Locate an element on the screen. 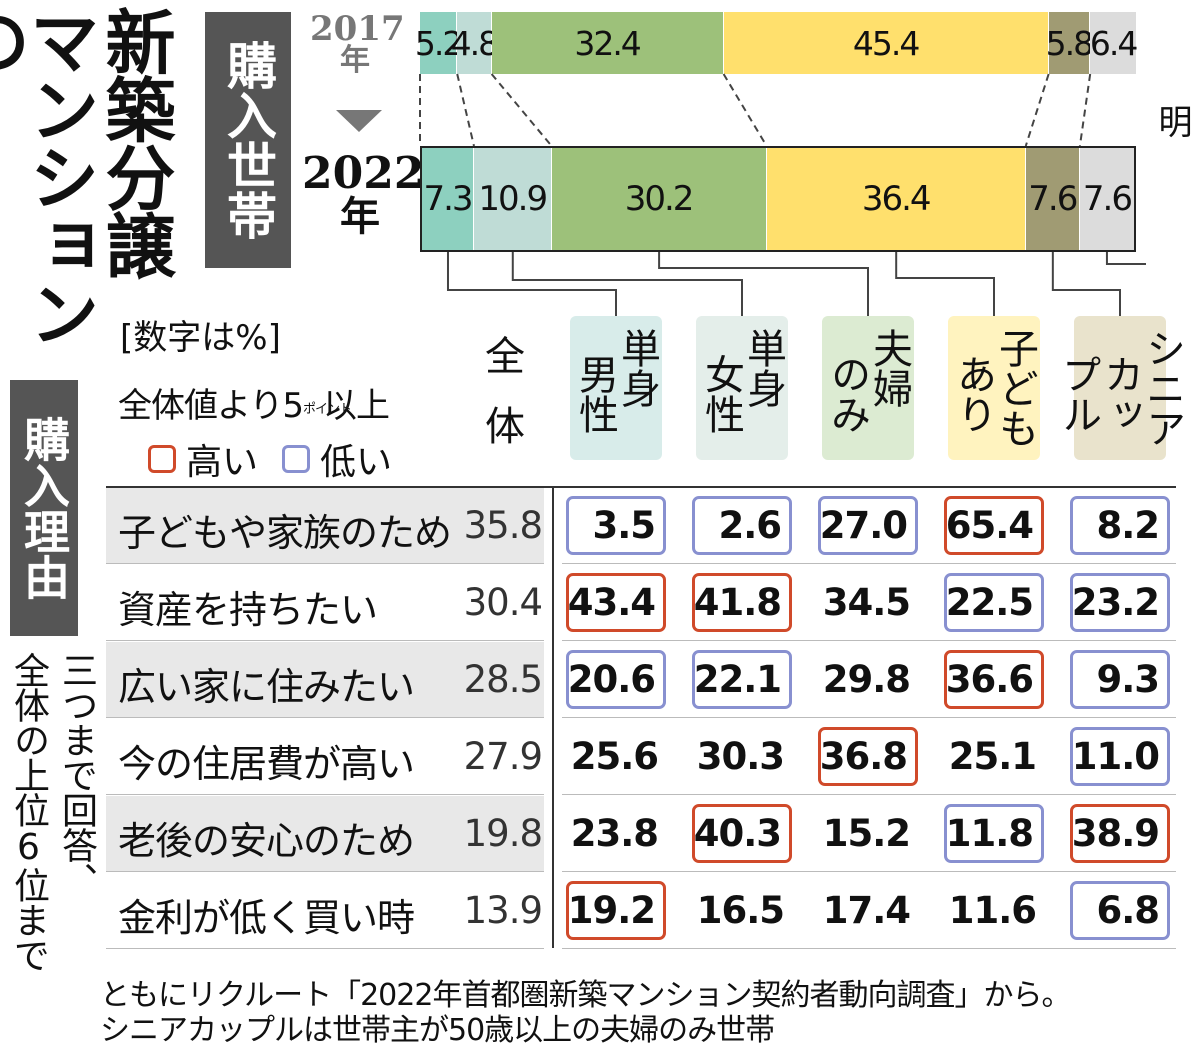 The width and height of the screenshot is (1200, 1059). cell-シニアカップル: 6.8 is located at coordinates (1120, 910).